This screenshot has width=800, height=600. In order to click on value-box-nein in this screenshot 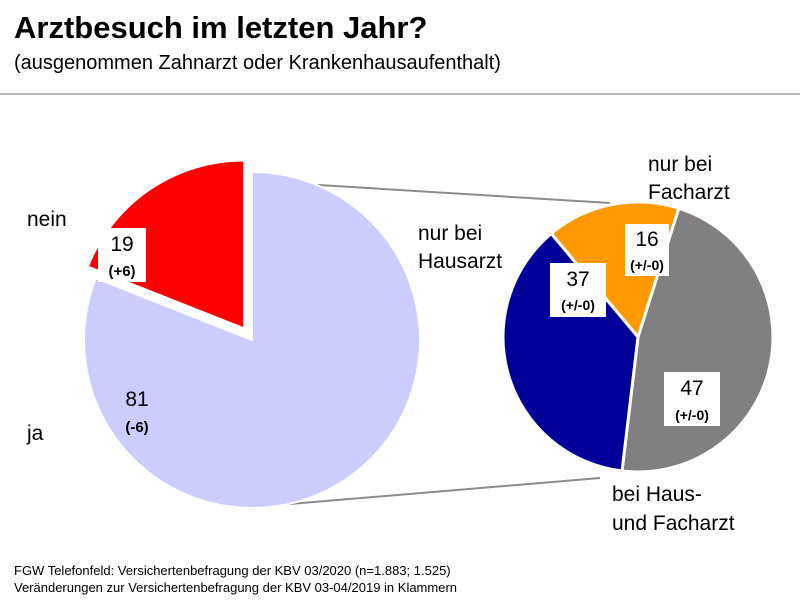, I will do `click(122, 255)`.